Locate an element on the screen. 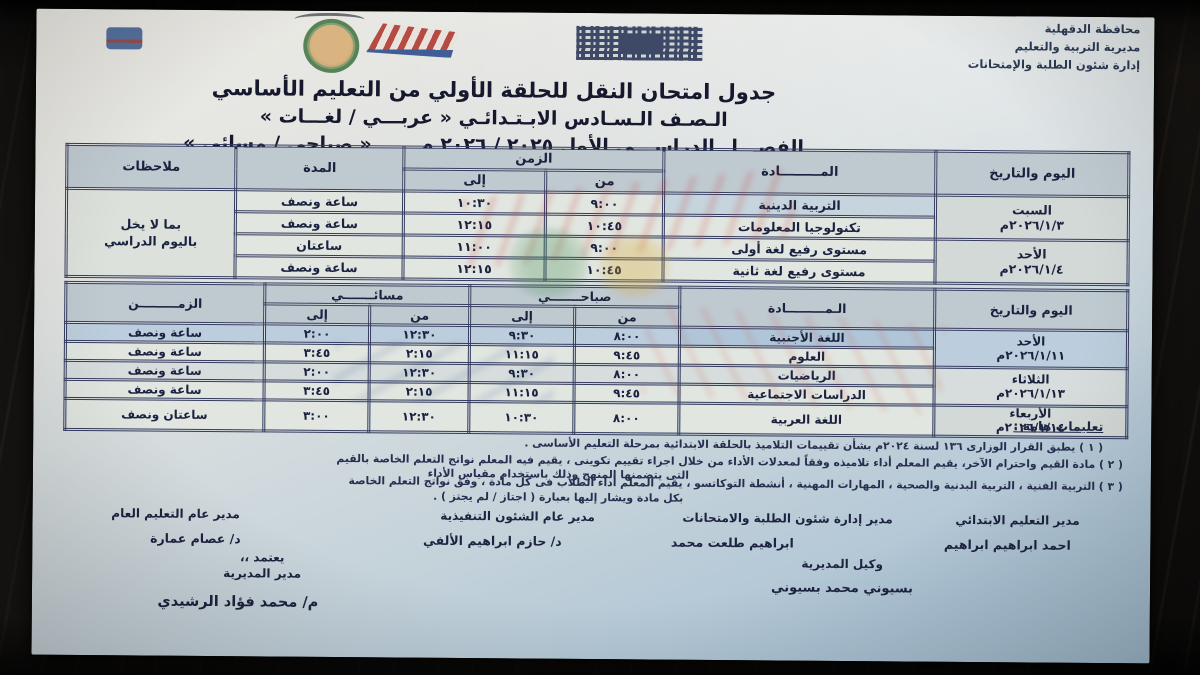  instructions-heading: تعليمات هامة : is located at coordinates (1058, 426).